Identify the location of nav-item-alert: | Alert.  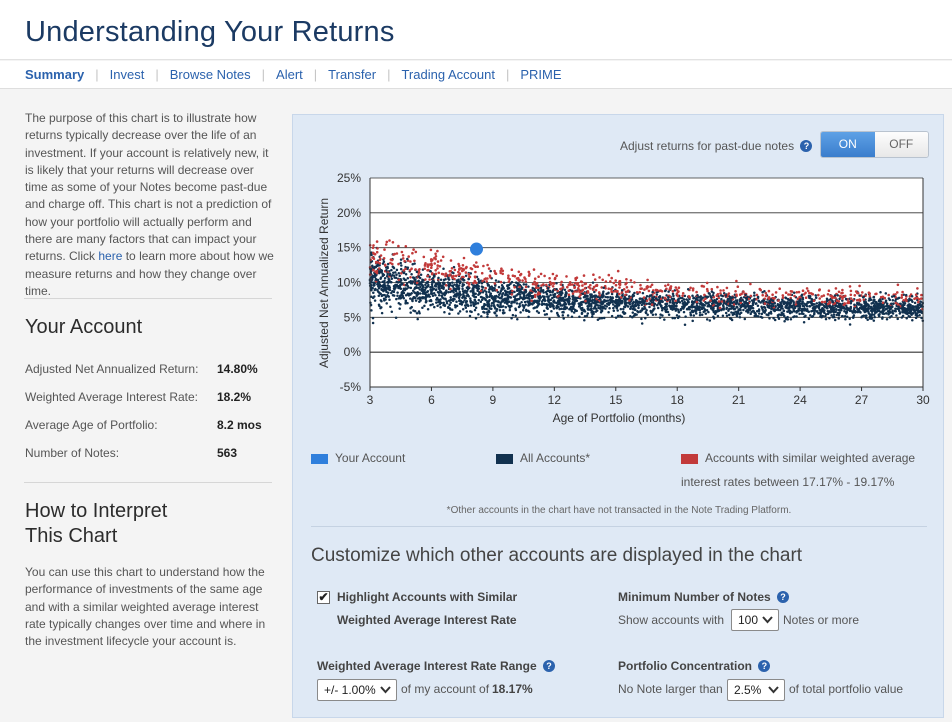
(277, 74).